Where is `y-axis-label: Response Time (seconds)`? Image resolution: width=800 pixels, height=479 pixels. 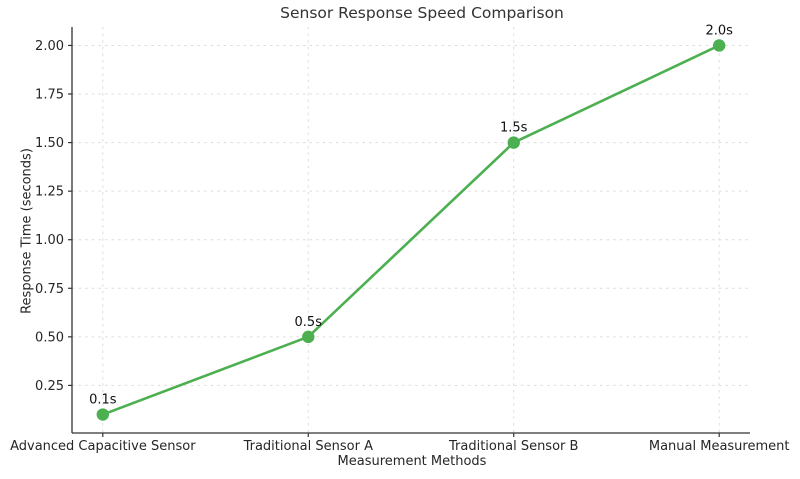 y-axis-label: Response Time (seconds) is located at coordinates (27, 231).